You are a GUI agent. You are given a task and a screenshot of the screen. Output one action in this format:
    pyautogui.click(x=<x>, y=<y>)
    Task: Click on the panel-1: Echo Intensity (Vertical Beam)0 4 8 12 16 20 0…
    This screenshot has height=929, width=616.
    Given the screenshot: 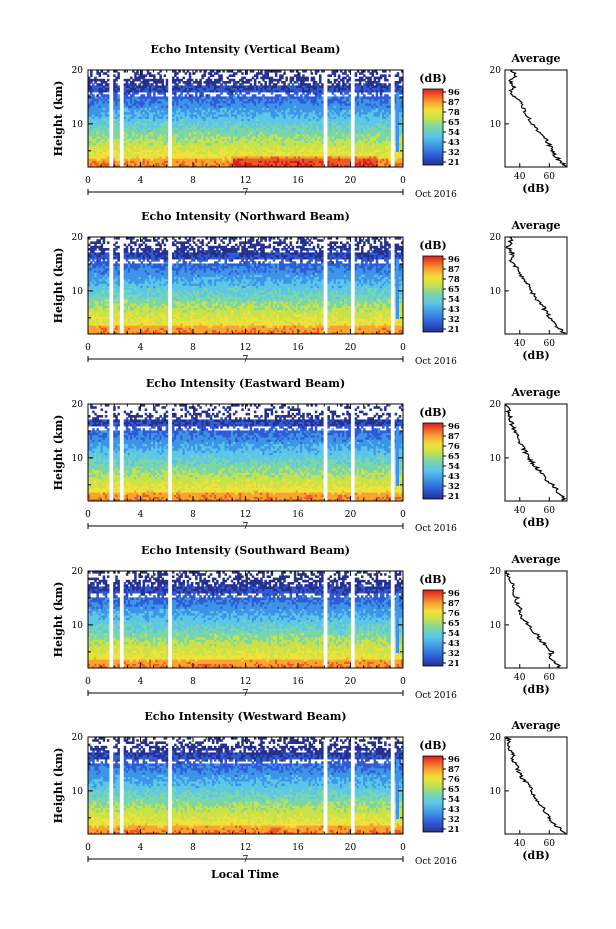 What is the action you would take?
    pyautogui.click(x=309, y=121)
    